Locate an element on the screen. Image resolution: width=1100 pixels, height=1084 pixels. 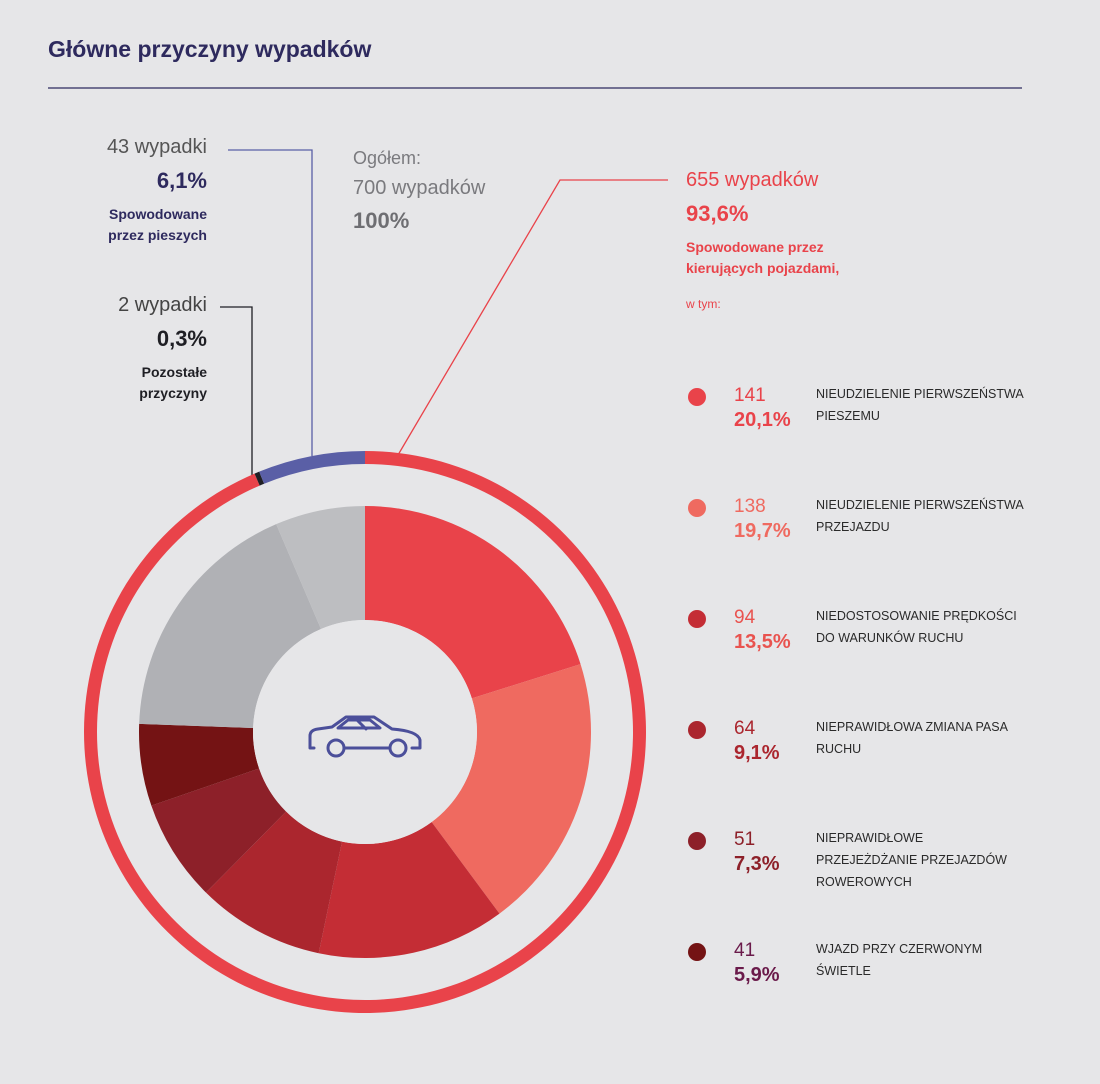
legend-share: 13,5% is located at coordinates (762, 642).